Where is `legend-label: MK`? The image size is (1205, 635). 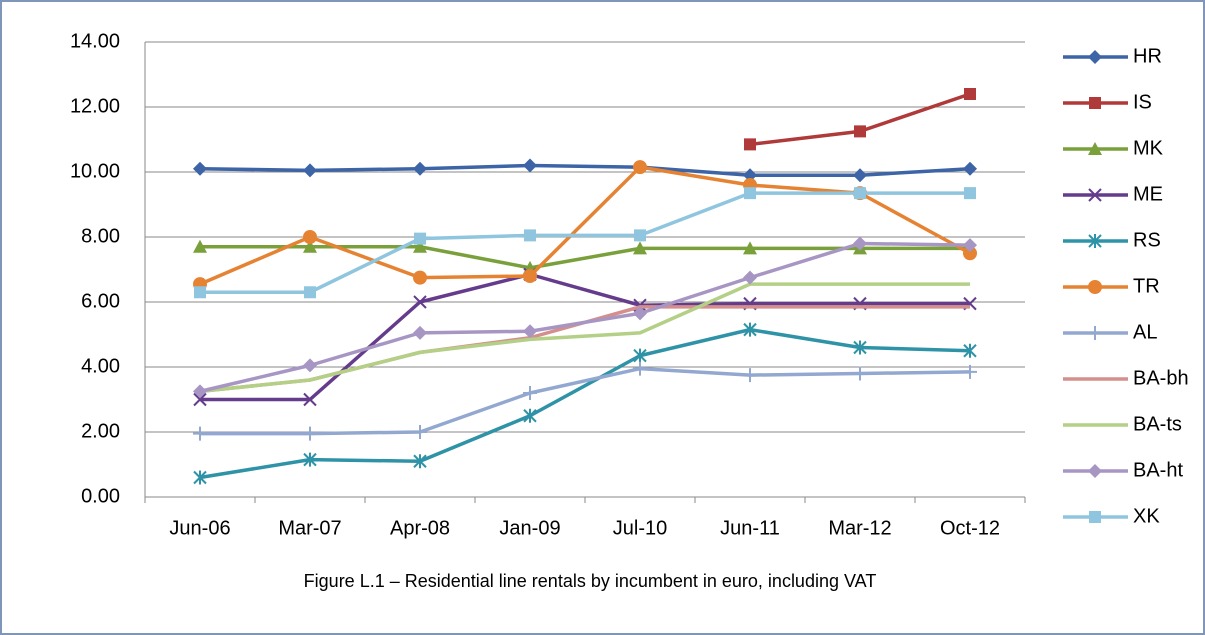 legend-label: MK is located at coordinates (1148, 148).